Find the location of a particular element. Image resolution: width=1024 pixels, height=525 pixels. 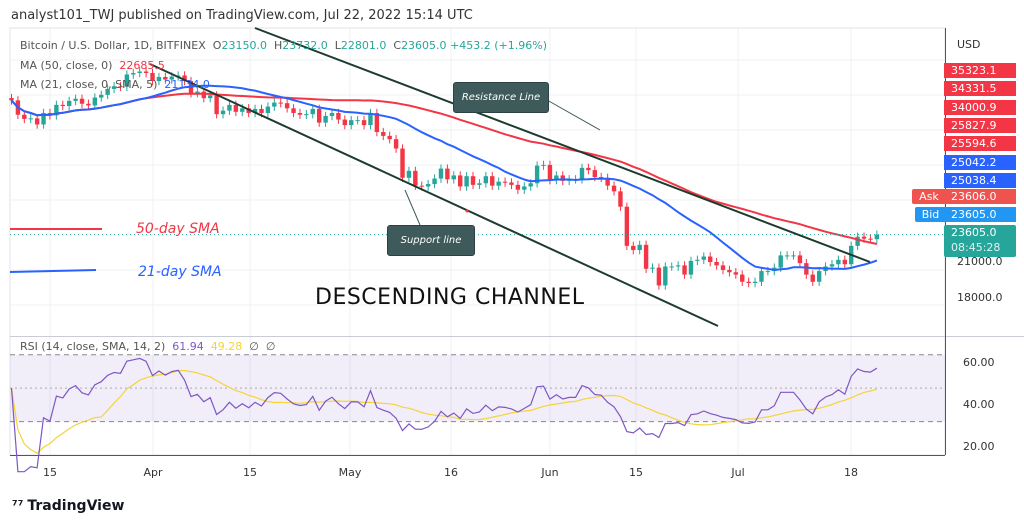

ma50-legend: MA (50, close, 0) 22685.5 is located at coordinates (92, 65).